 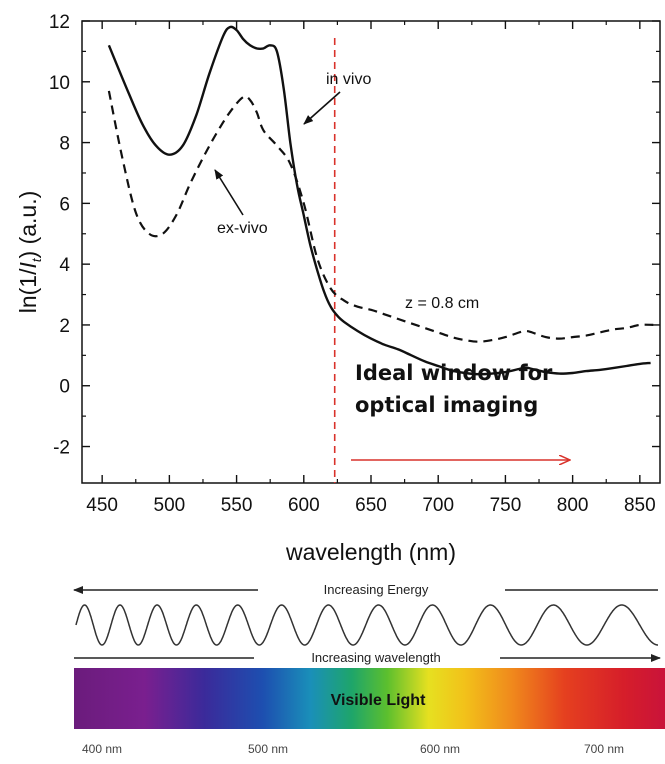 I want to click on x-tick-label: 750, so click(x=506, y=505).